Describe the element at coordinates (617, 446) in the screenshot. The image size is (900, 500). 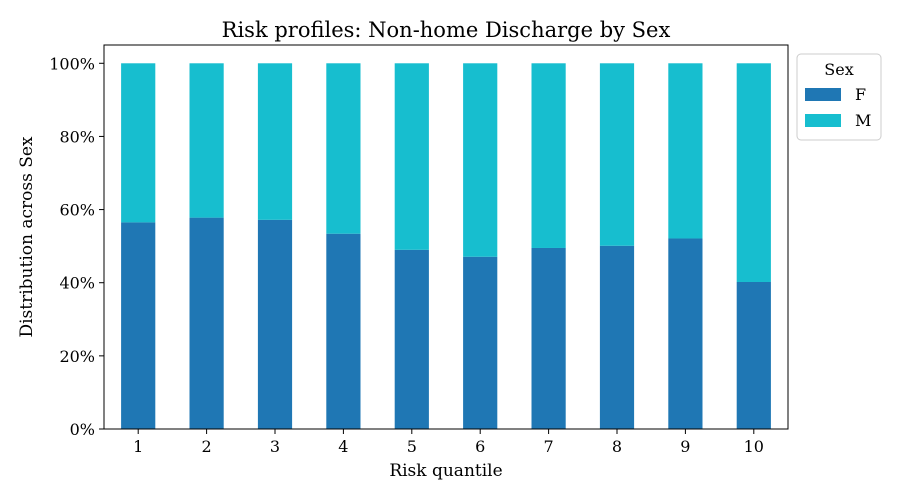
I see `x-tick-label: 8` at that location.